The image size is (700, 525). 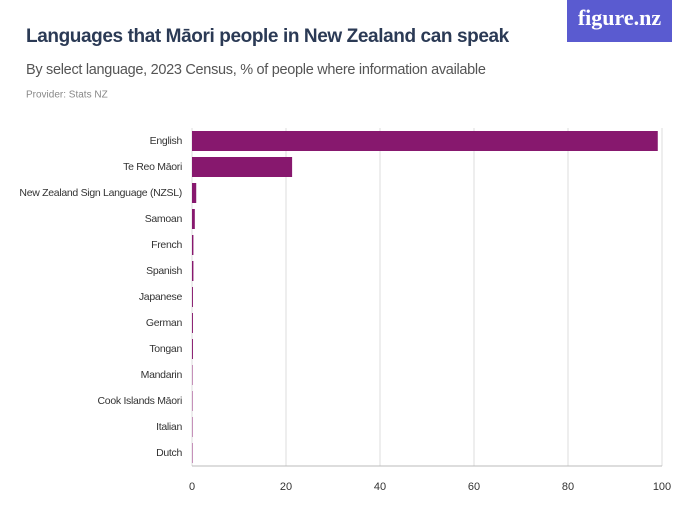 I want to click on y-tick-label: Tongan, so click(x=165, y=349).